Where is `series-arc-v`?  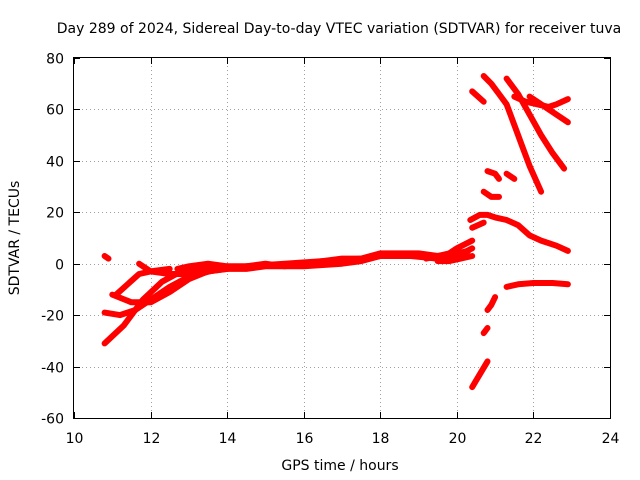 series-arc-v is located at coordinates (510, 176).